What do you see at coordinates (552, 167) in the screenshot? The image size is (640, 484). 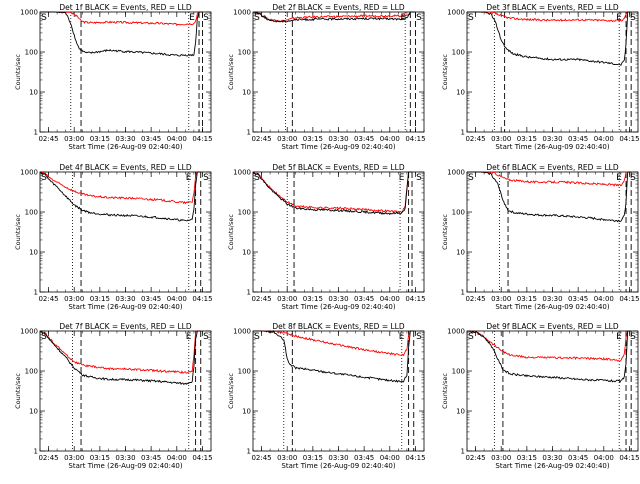 I see `chart-title: Det 6f BLACK = Events, RED = LLD` at bounding box center [552, 167].